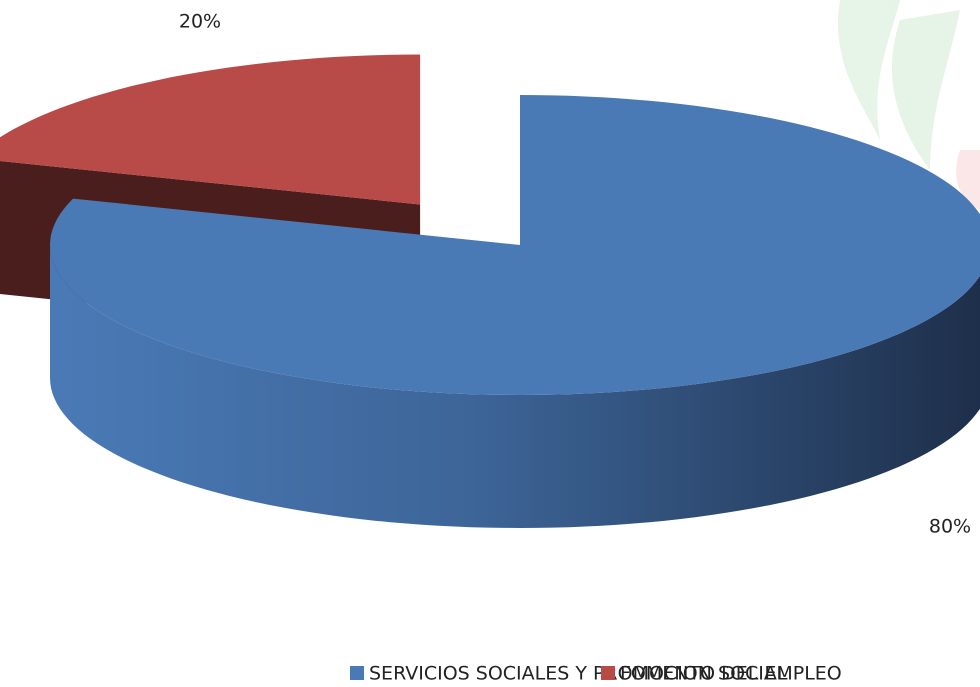 The image size is (980, 687). What do you see at coordinates (200, 22) in the screenshot?
I see `data-label: 20%` at bounding box center [200, 22].